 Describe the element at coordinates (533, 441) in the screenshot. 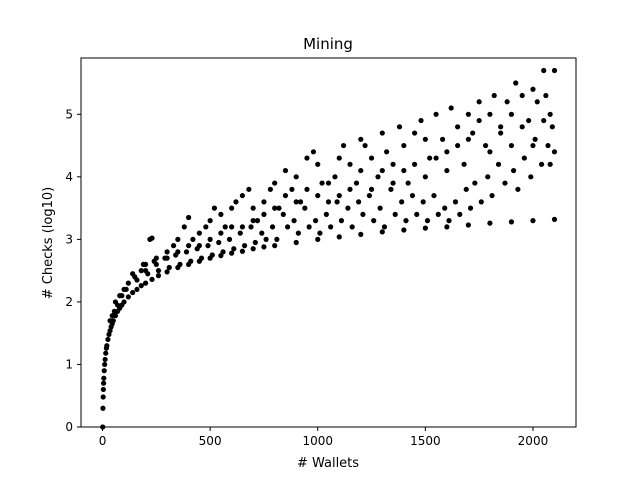

I see `x-tick-label: 2000` at that location.